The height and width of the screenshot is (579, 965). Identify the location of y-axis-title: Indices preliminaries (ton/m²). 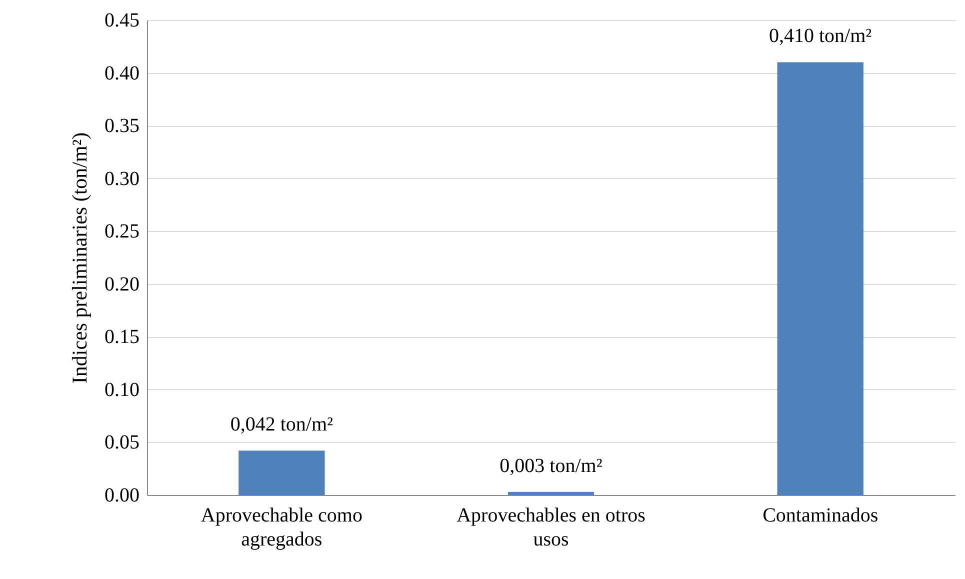
(80, 258).